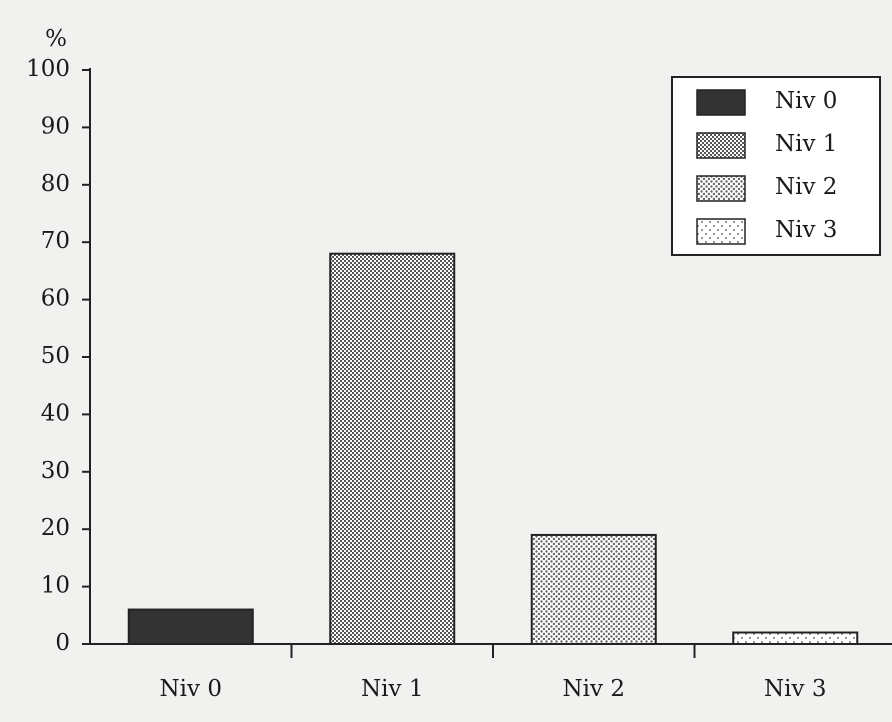  Describe the element at coordinates (56, 39) in the screenshot. I see `y-axis-label: %` at that location.